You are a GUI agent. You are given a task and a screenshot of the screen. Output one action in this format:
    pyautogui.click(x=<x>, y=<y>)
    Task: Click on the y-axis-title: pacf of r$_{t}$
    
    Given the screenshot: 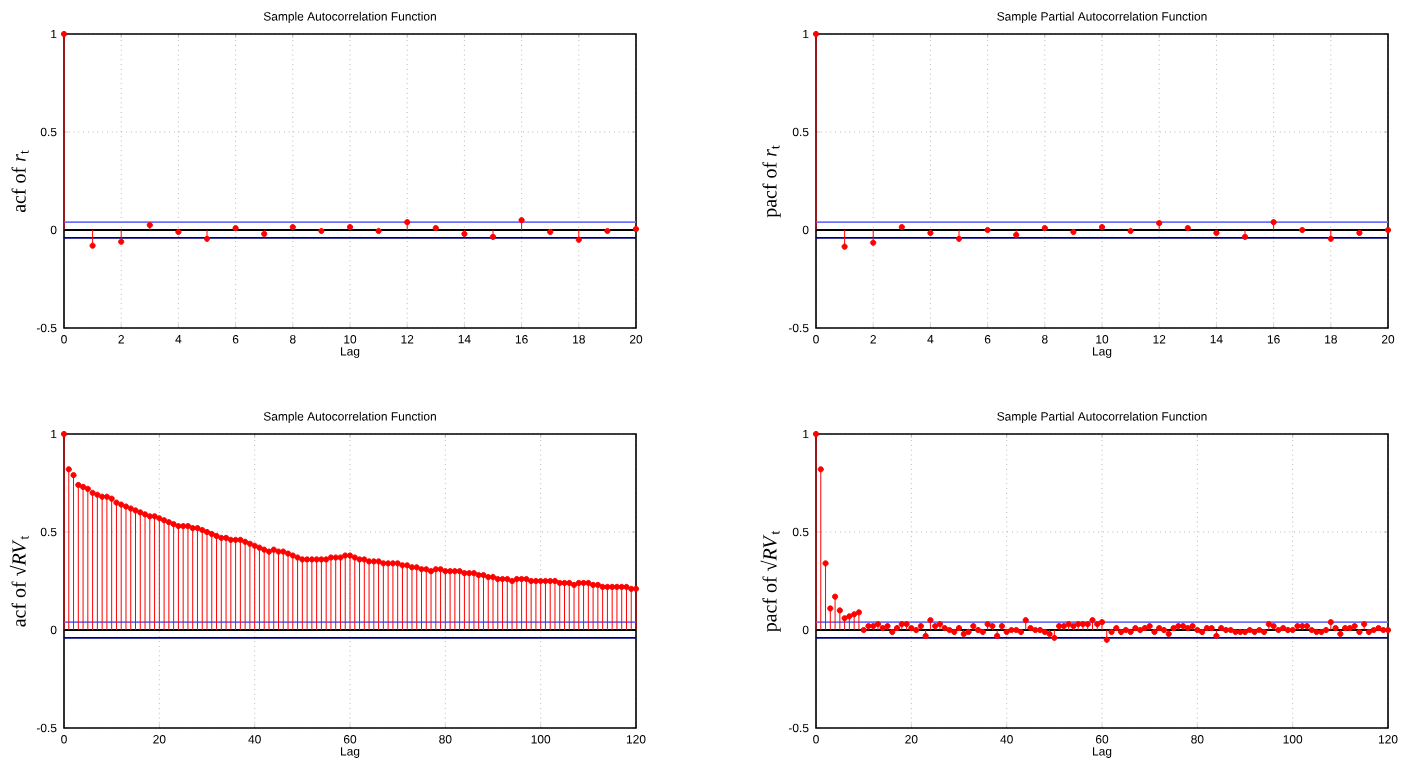 What is the action you would take?
    pyautogui.click(x=771, y=181)
    